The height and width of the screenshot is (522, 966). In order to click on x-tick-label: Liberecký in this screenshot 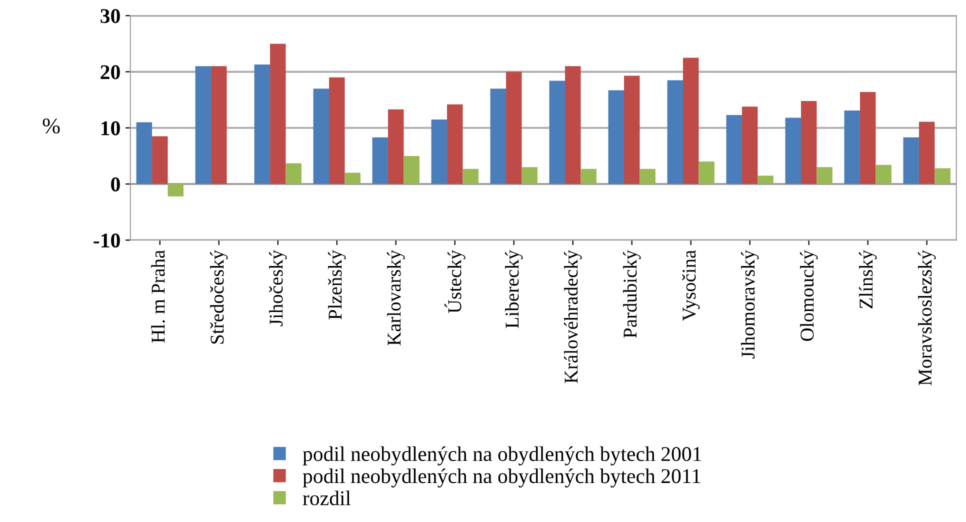, I will do `click(514, 289)`.